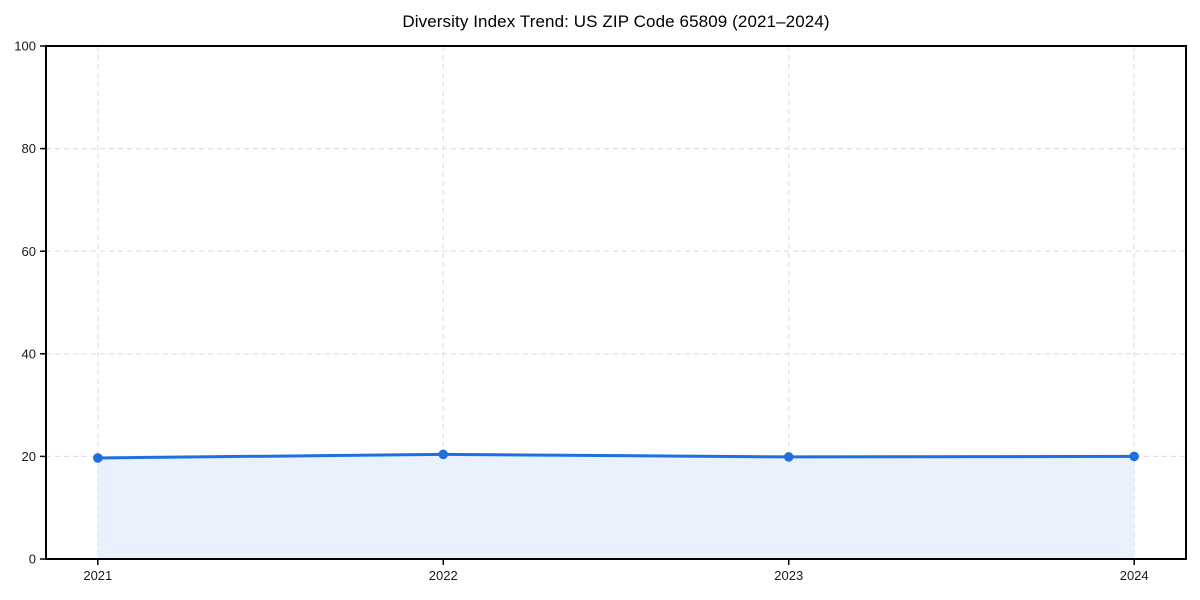 This screenshot has height=600, width=1200. I want to click on y-tick-label: 100, so click(25, 46).